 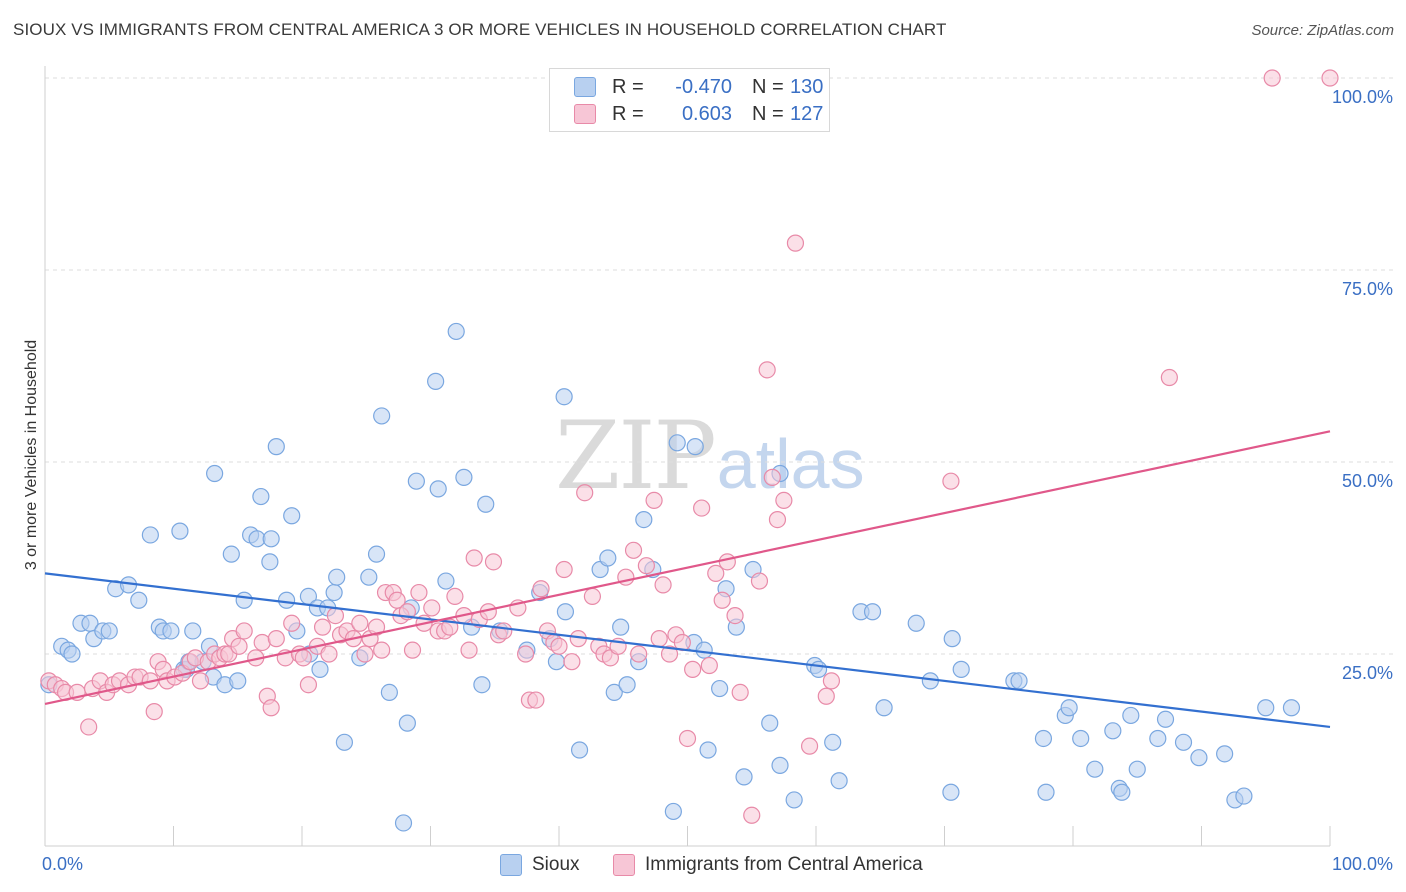 What do you see at coordinates (703, 86) in the screenshot?
I see `legend-r-value: -0.470` at bounding box center [703, 86].